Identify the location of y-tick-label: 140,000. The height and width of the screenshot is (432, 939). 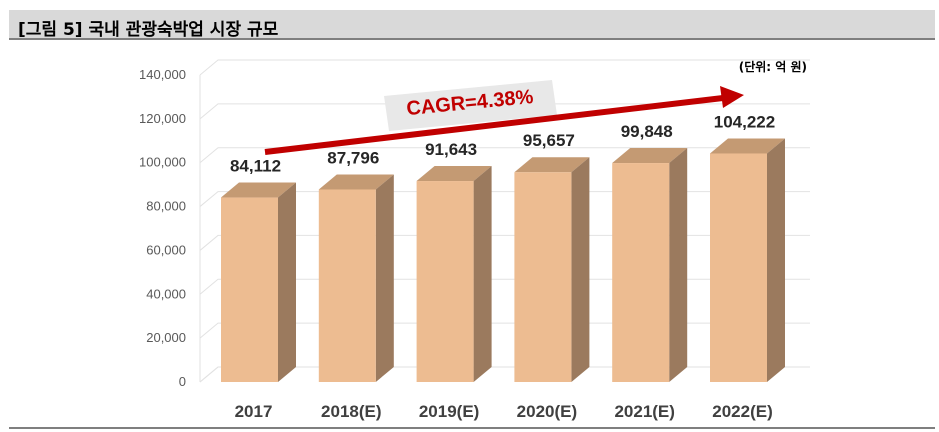
(162, 74).